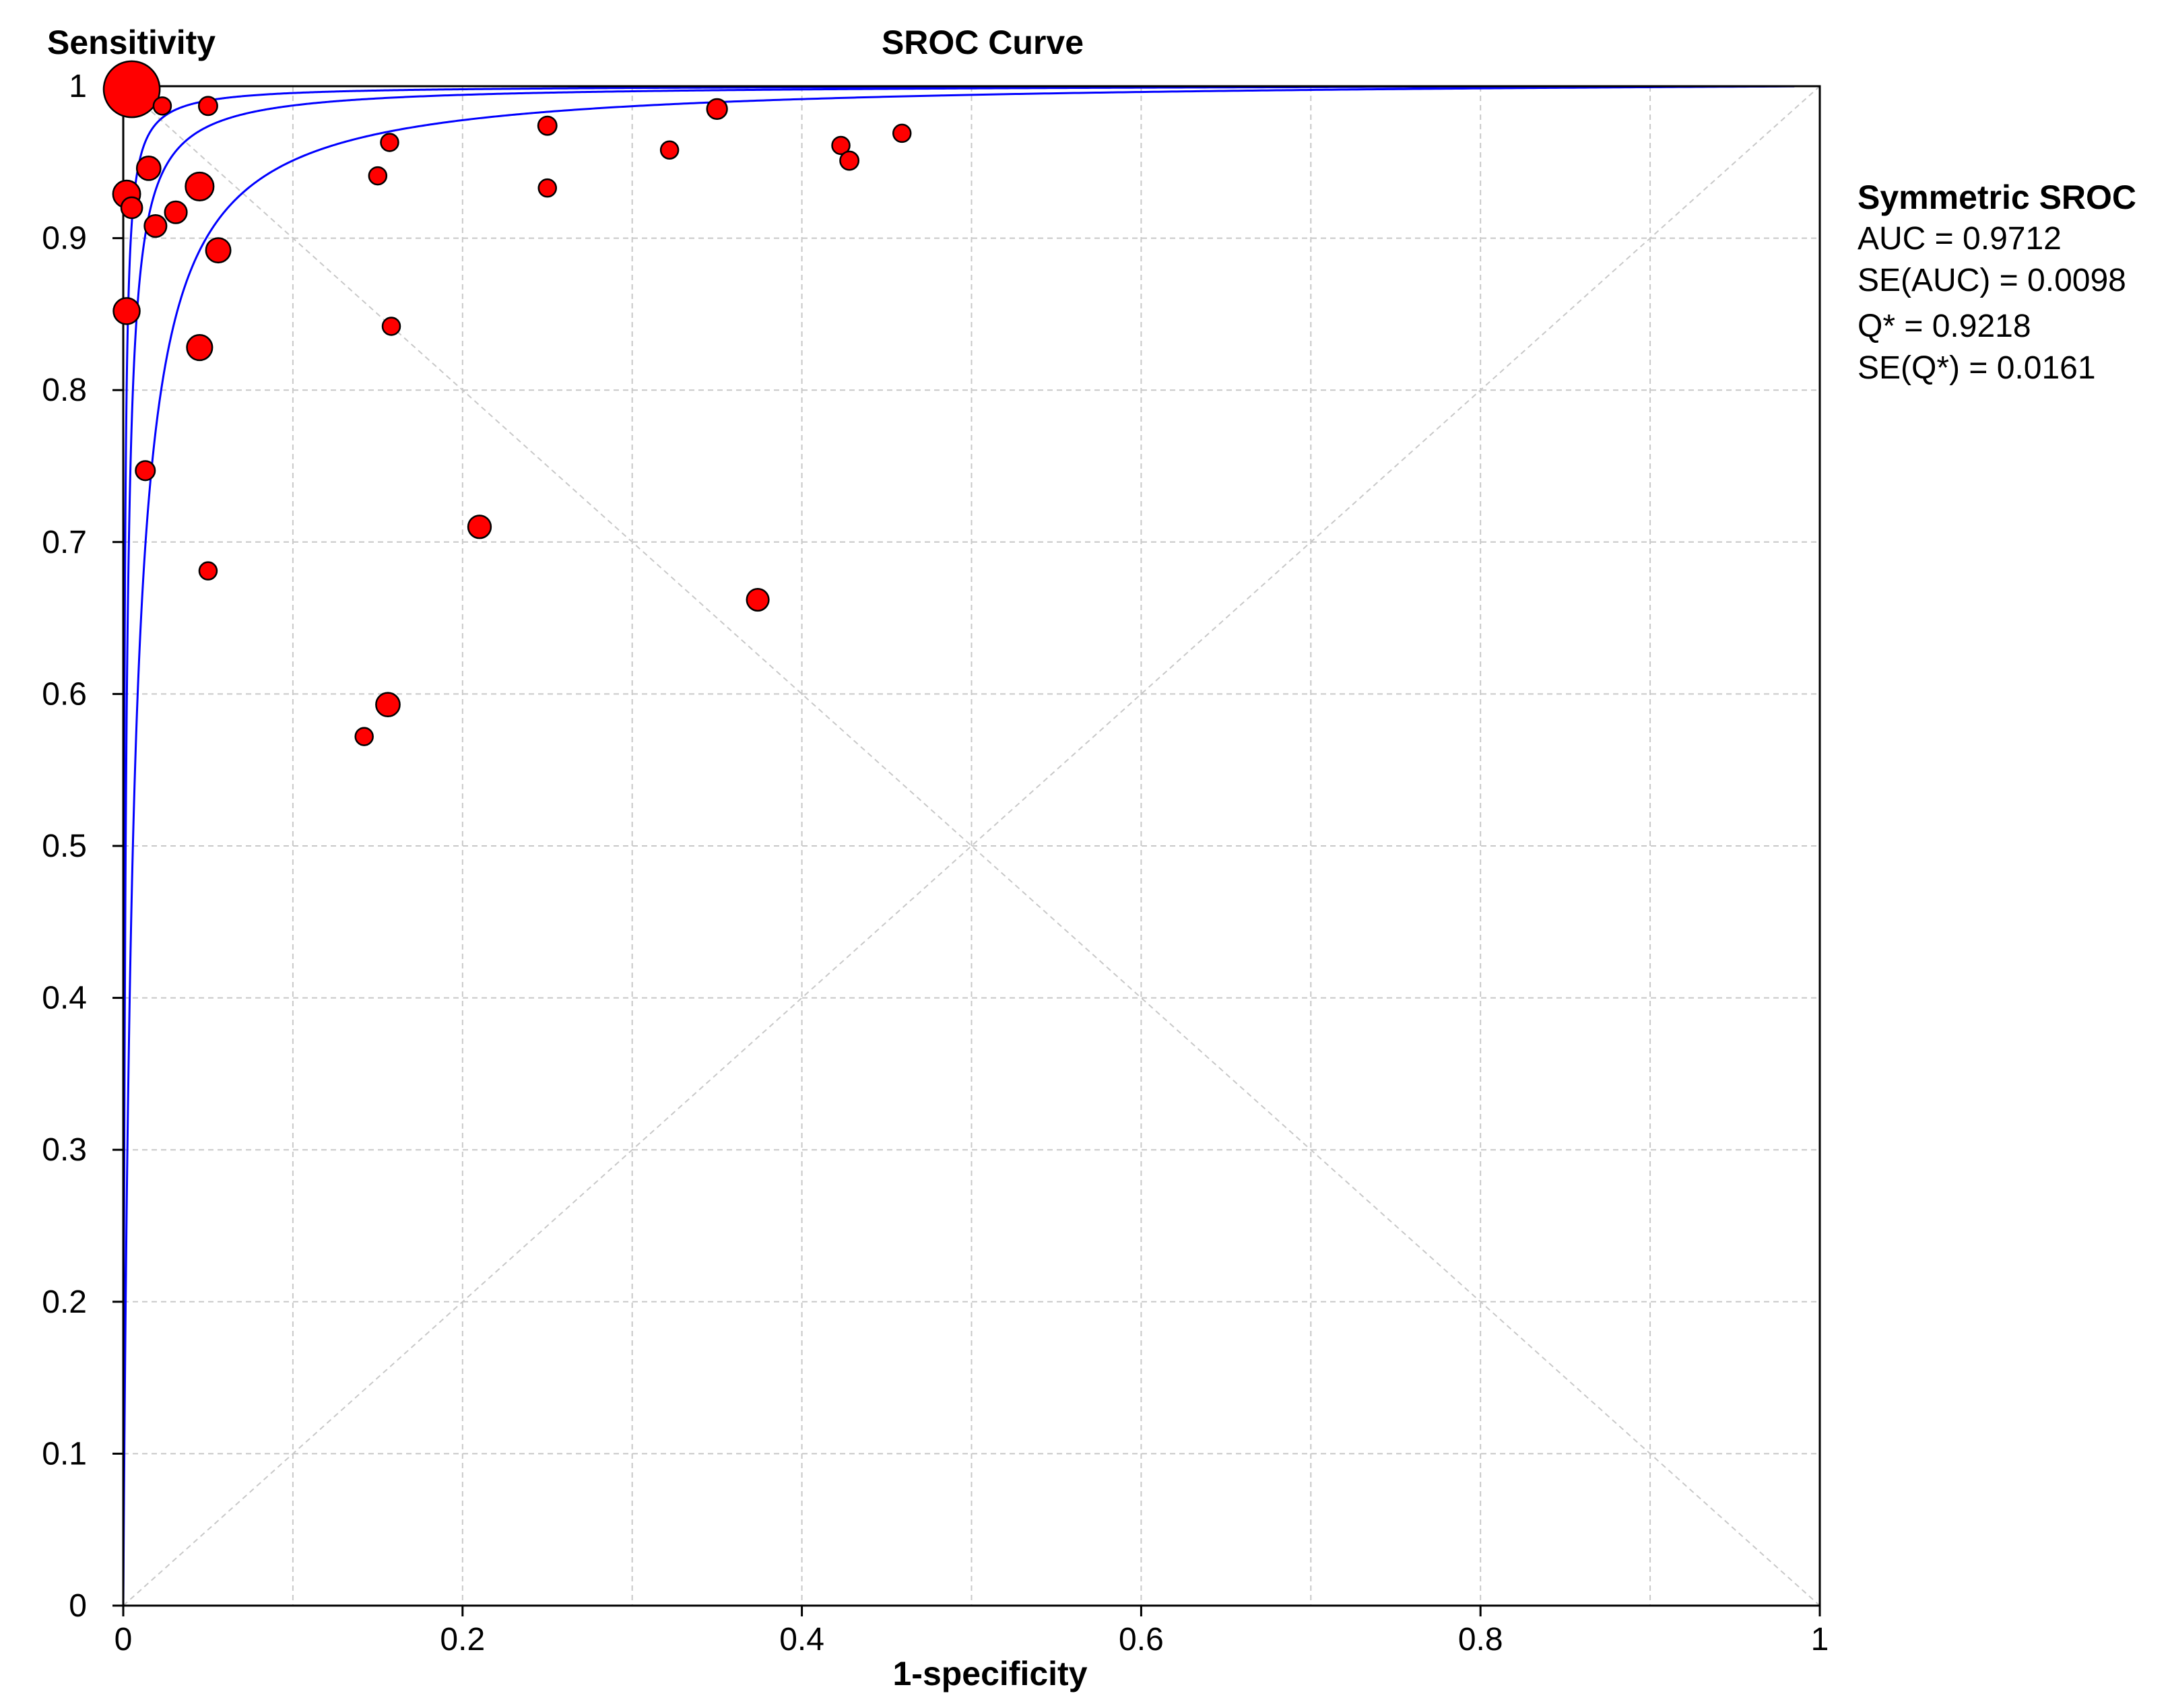 The height and width of the screenshot is (1708, 2168). What do you see at coordinates (78, 87) in the screenshot?
I see `y-tick-label: 1` at bounding box center [78, 87].